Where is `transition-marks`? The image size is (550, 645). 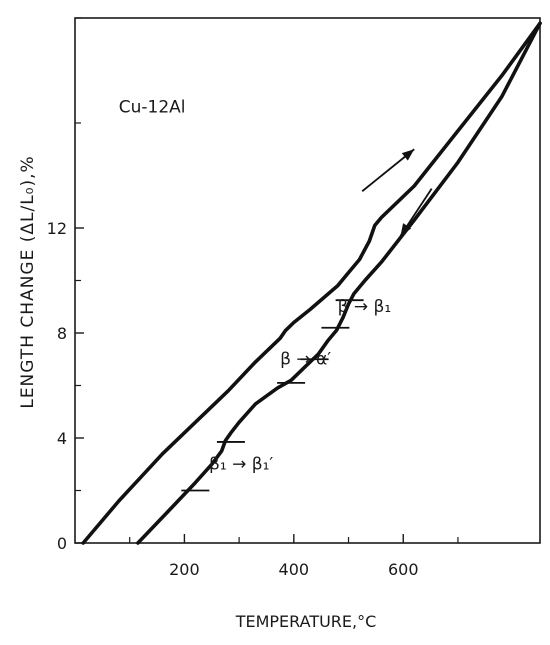 transition-marks is located at coordinates (272, 395).